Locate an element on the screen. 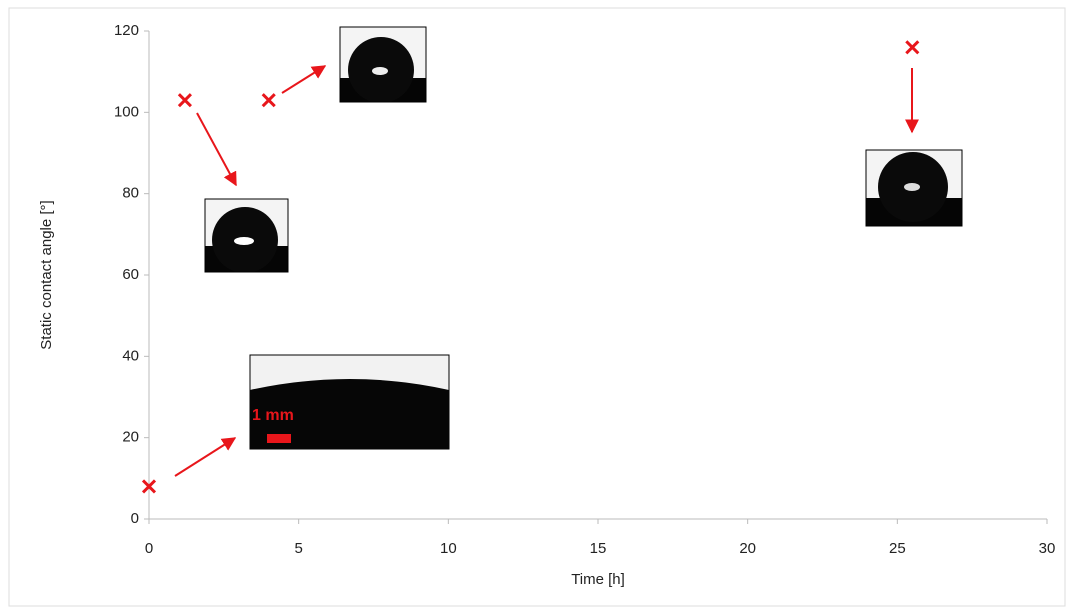 This screenshot has height=616, width=1071. scale-label: 1 mm is located at coordinates (273, 415).